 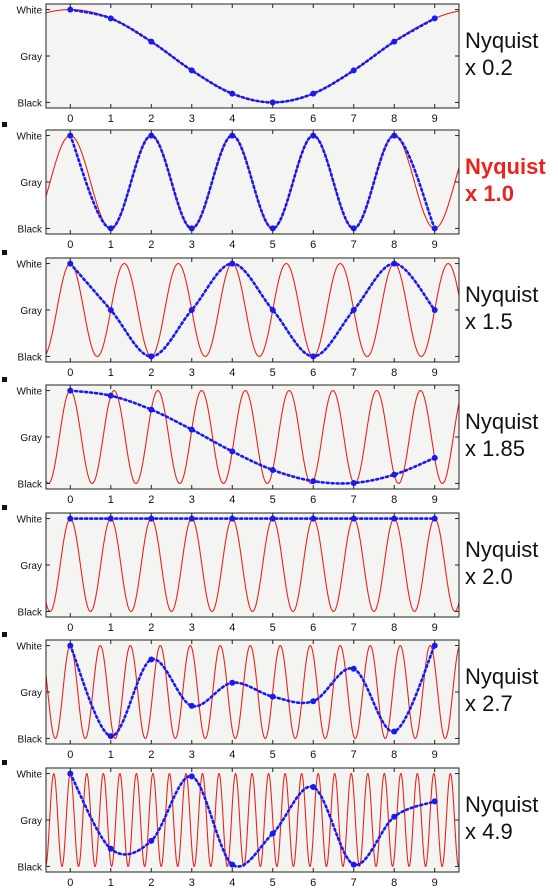 What do you see at coordinates (489, 703) in the screenshot?
I see `panel-label-text: x 2.7` at bounding box center [489, 703].